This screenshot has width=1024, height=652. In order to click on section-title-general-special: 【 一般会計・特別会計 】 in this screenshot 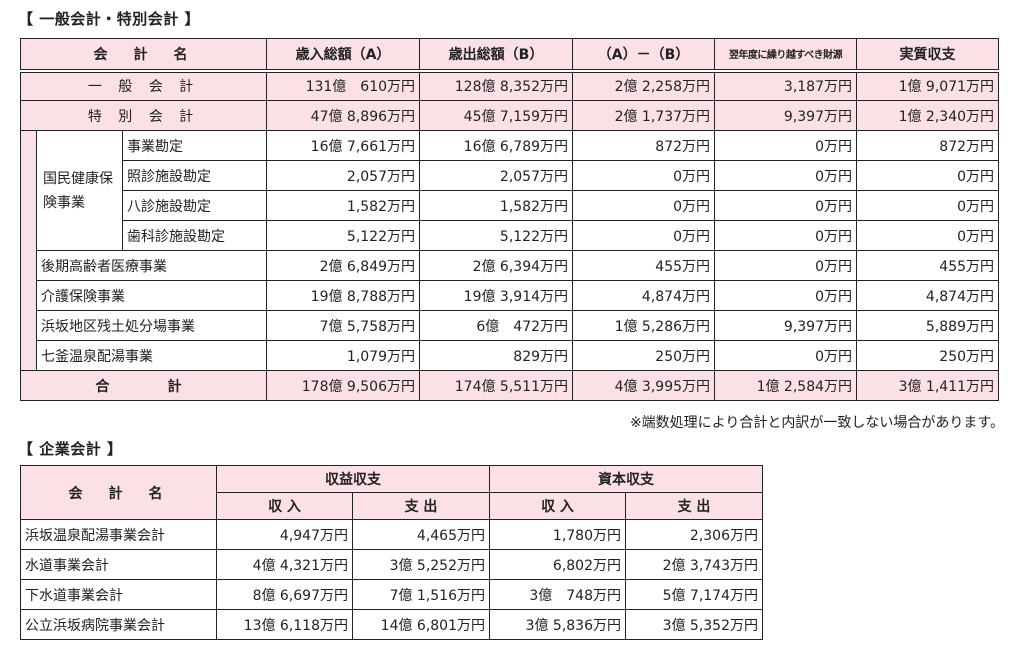, I will do `click(109, 19)`.